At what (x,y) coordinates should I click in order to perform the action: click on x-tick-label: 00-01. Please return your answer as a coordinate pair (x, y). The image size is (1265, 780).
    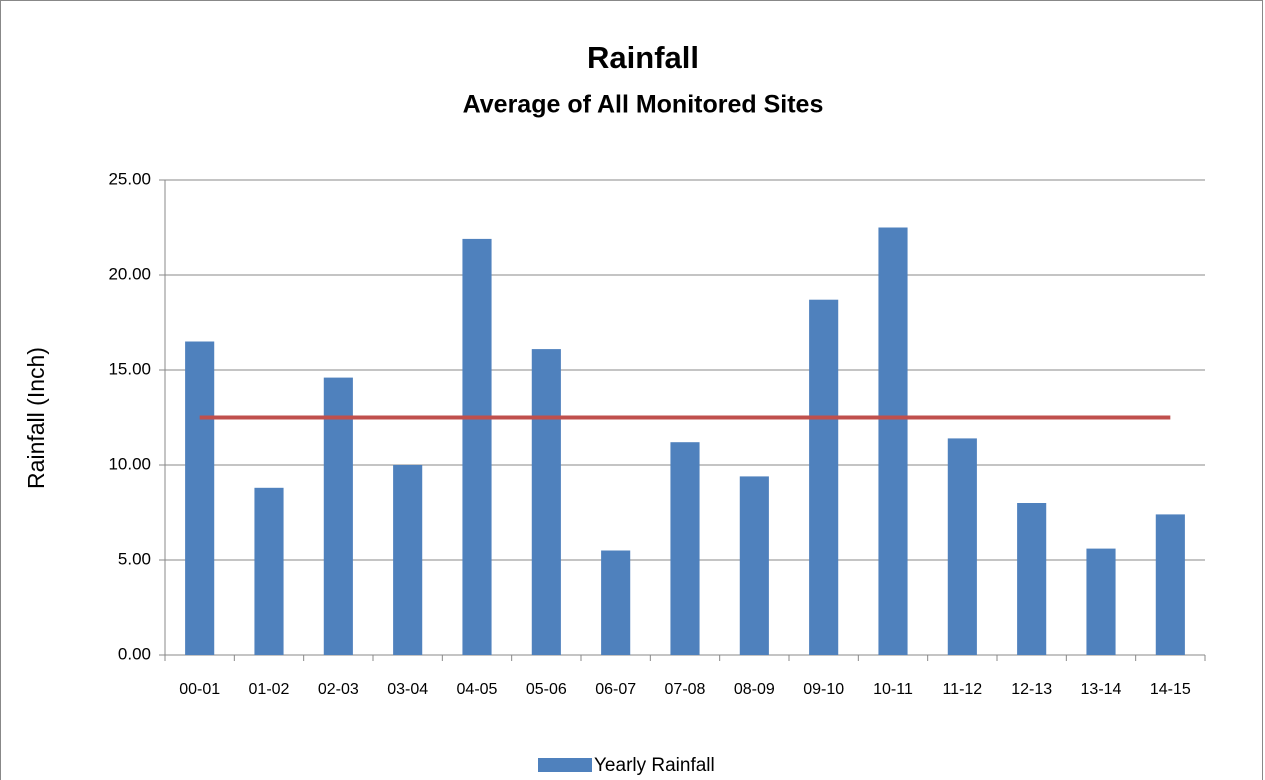
    Looking at the image, I should click on (199, 689).